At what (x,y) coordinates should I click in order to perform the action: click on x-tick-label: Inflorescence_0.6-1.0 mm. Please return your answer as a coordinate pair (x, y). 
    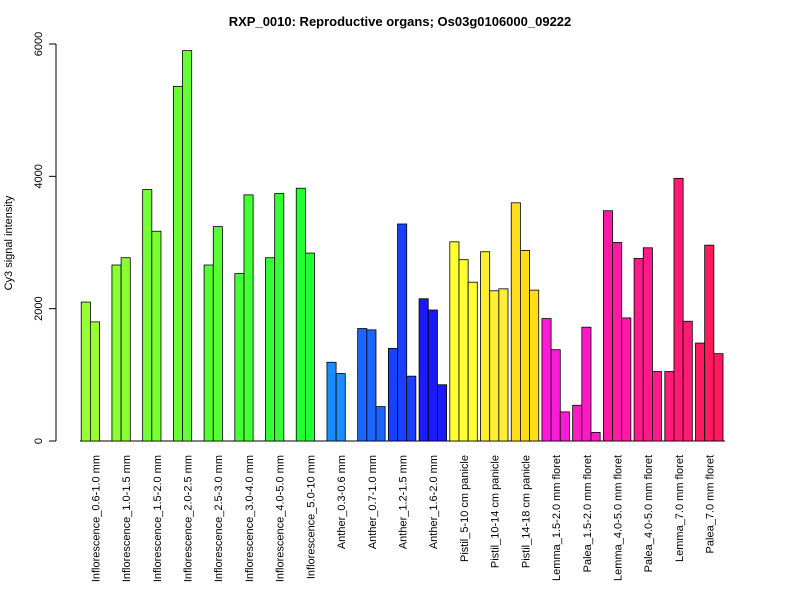
    Looking at the image, I should click on (96, 518).